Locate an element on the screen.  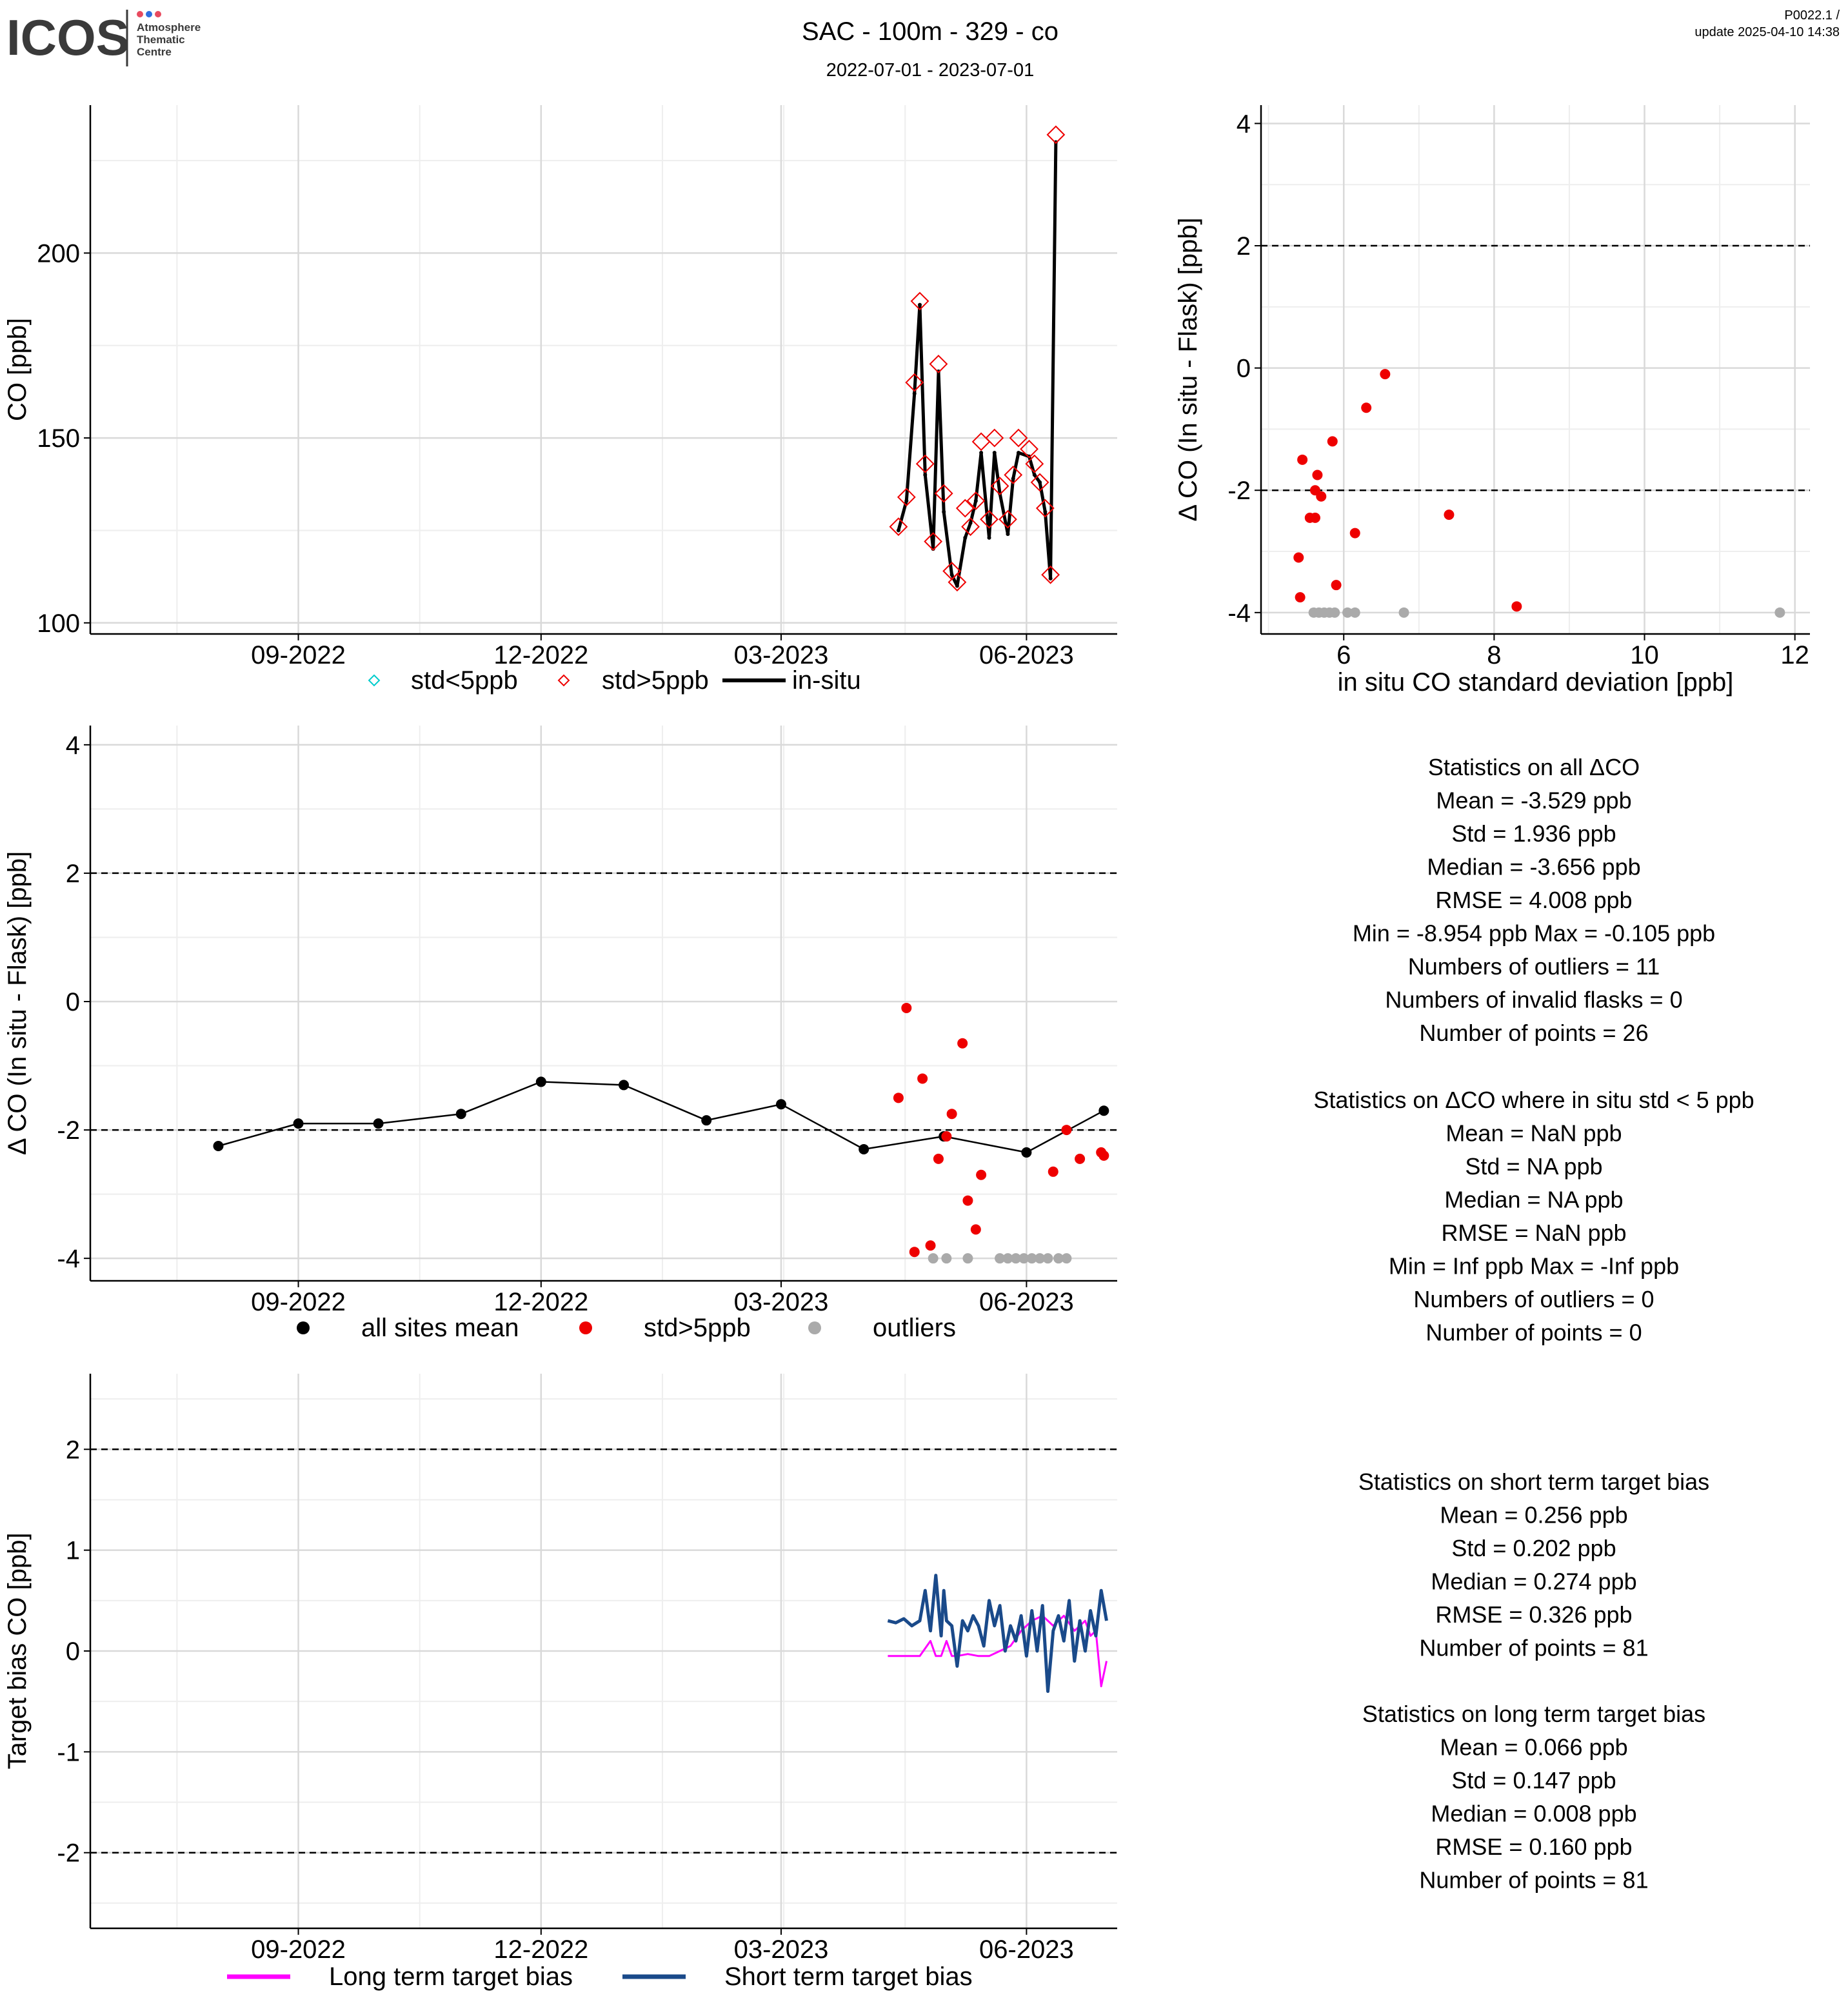
stats-line-short: Median = 0.274 ppb is located at coordinates (1533, 1581).